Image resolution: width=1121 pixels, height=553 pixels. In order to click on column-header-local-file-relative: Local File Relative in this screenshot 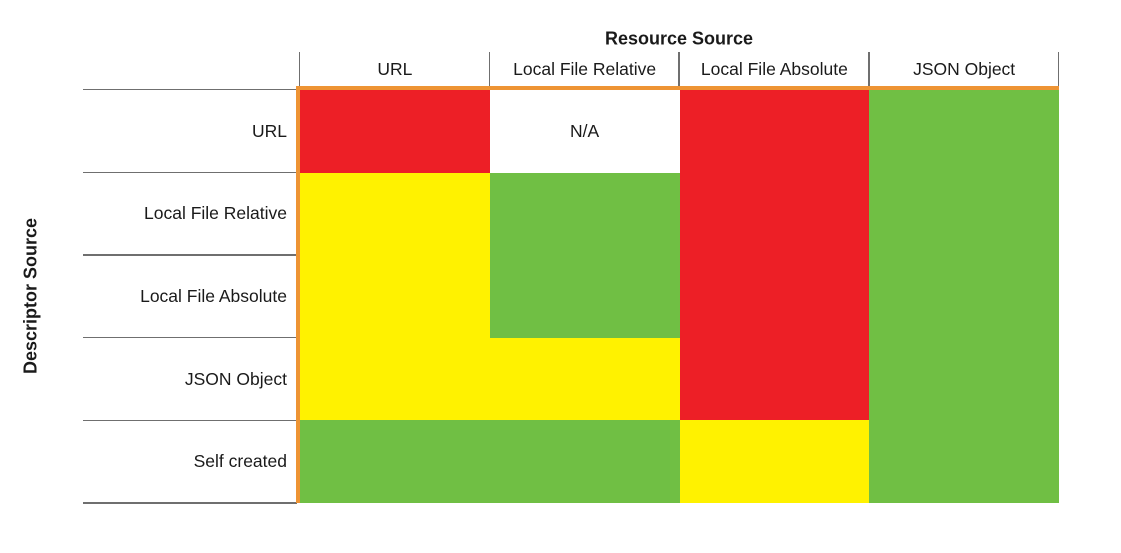, I will do `click(585, 68)`.